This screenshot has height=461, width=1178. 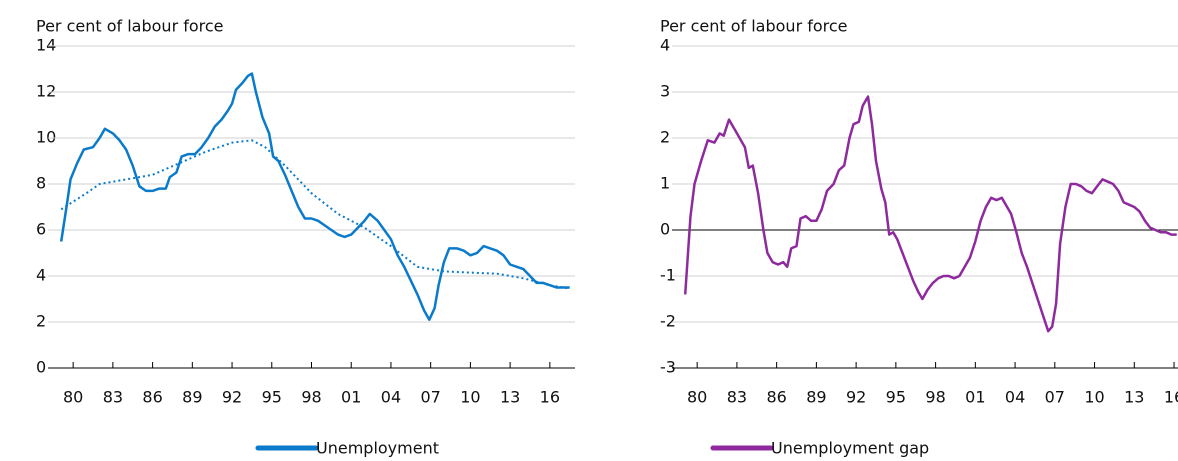 What do you see at coordinates (668, 367) in the screenshot?
I see `y-tick-label: -3` at bounding box center [668, 367].